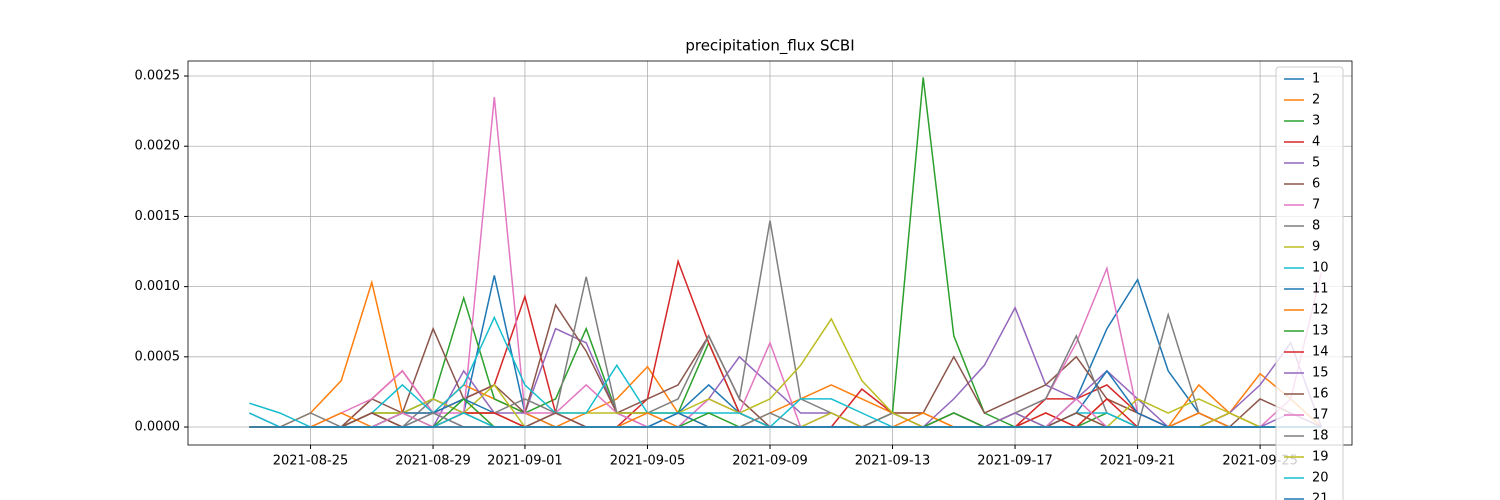  What do you see at coordinates (1320, 373) in the screenshot?
I see `legend-label: 15` at bounding box center [1320, 373].